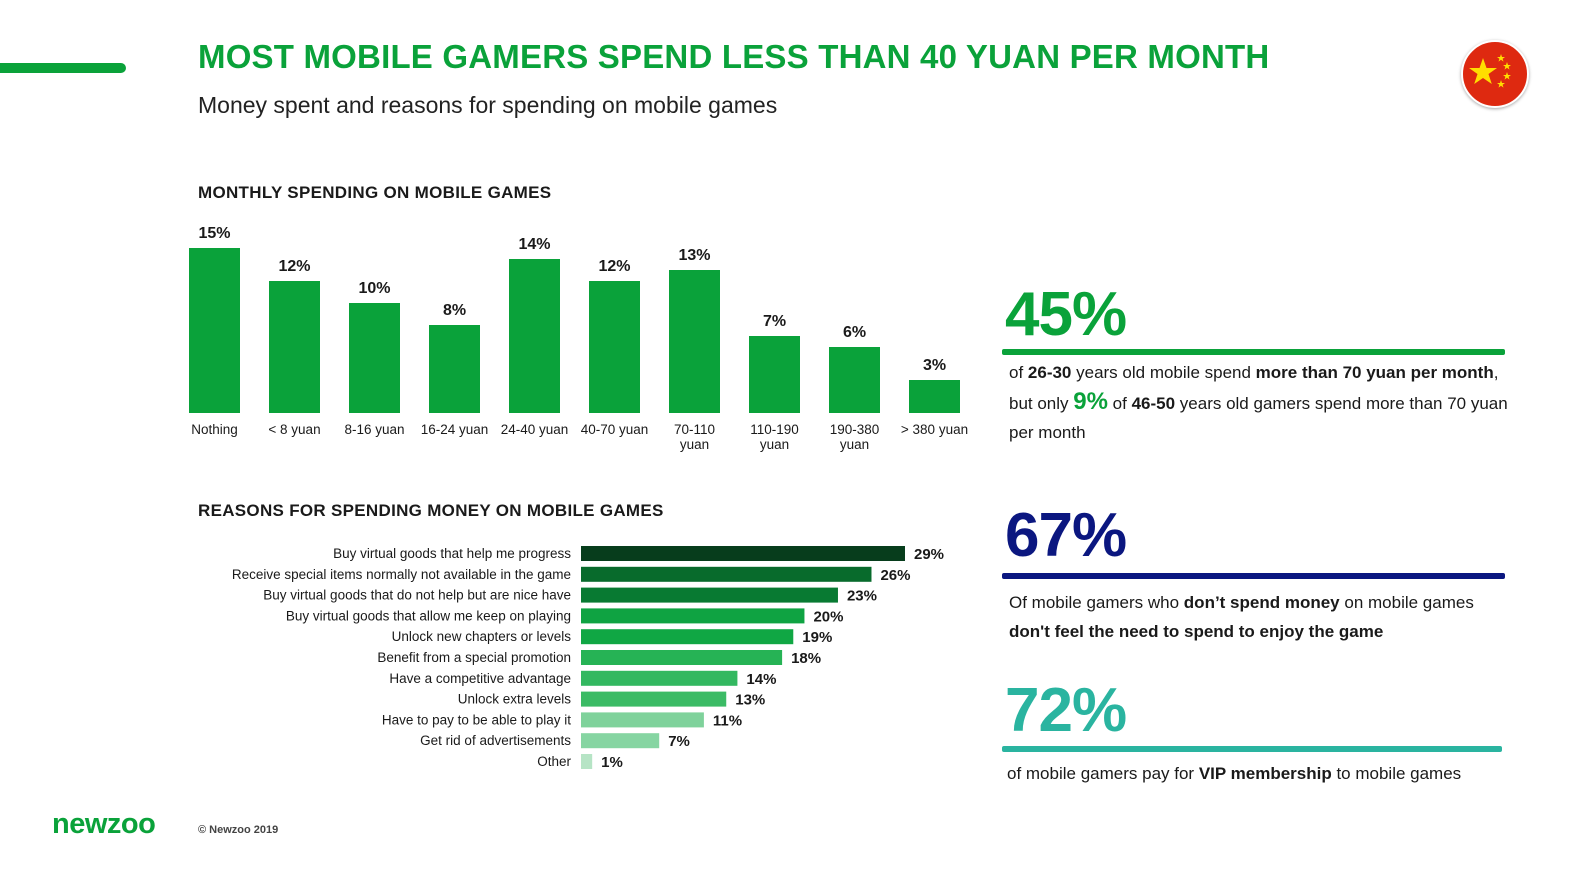 The image size is (1586, 870). Describe the element at coordinates (895, 575) in the screenshot. I see `reason-value-label: 26%` at that location.